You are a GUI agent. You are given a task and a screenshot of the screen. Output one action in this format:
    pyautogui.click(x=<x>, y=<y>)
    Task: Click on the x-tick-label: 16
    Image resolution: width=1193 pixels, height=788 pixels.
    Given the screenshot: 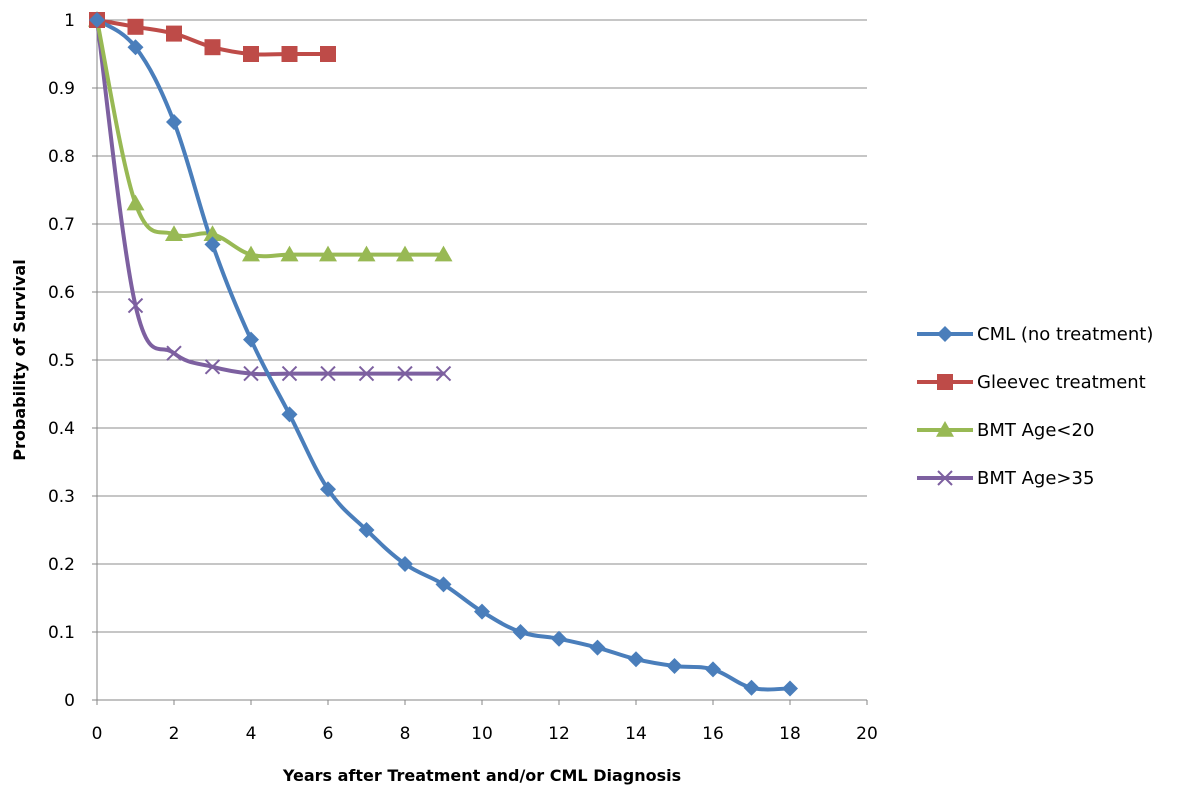 What is the action you would take?
    pyautogui.click(x=713, y=734)
    